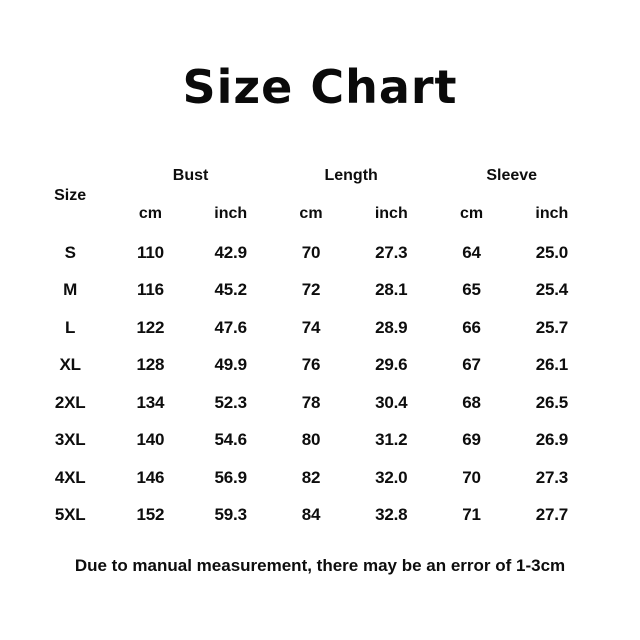 The height and width of the screenshot is (640, 640). I want to click on length-inch-value: 32.0, so click(391, 477).